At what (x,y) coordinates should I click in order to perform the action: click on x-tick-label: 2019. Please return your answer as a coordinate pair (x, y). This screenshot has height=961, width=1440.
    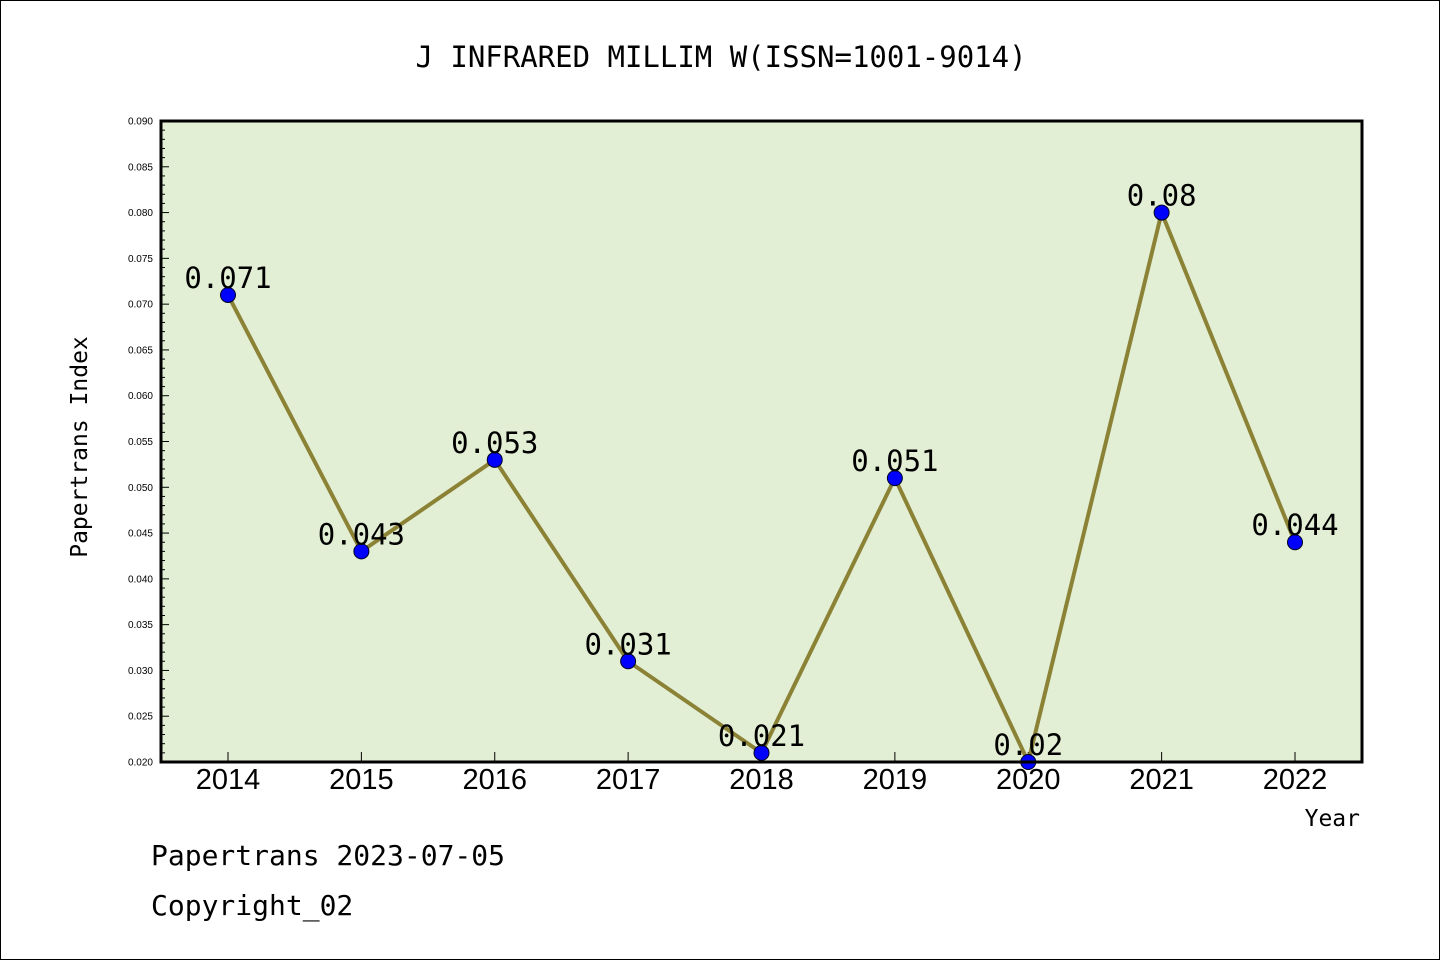
    Looking at the image, I should click on (895, 780).